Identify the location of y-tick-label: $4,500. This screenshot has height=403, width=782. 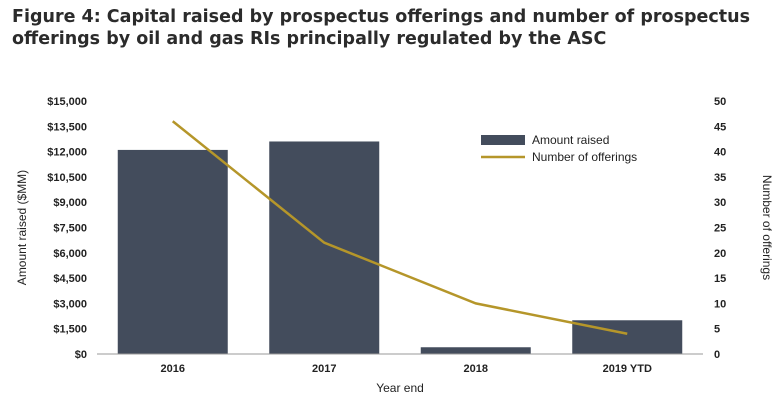
(70, 279).